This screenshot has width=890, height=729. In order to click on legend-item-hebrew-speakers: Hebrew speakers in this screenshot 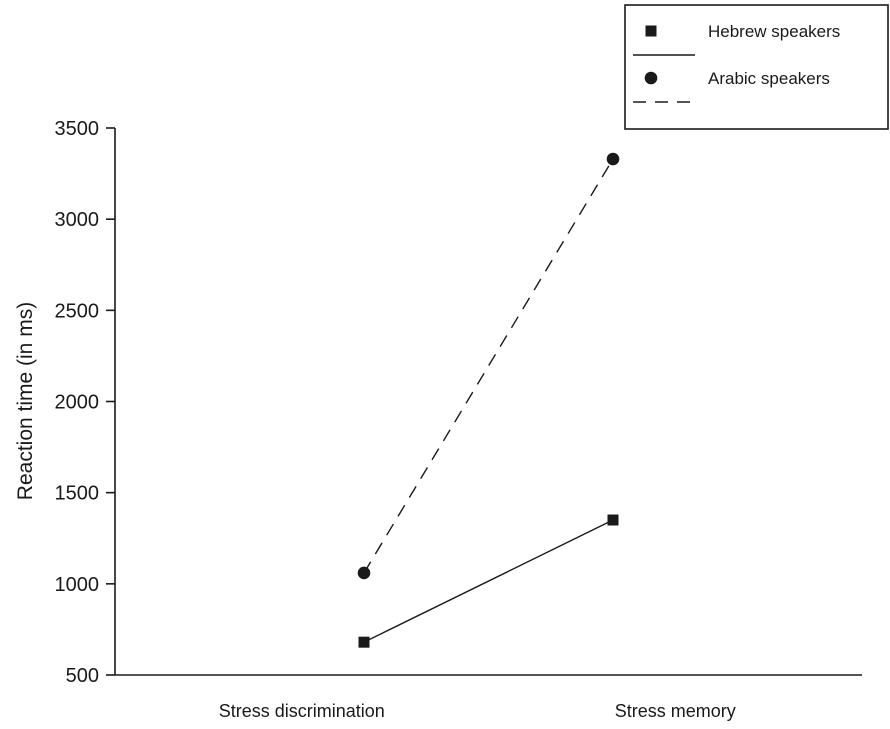, I will do `click(736, 39)`.